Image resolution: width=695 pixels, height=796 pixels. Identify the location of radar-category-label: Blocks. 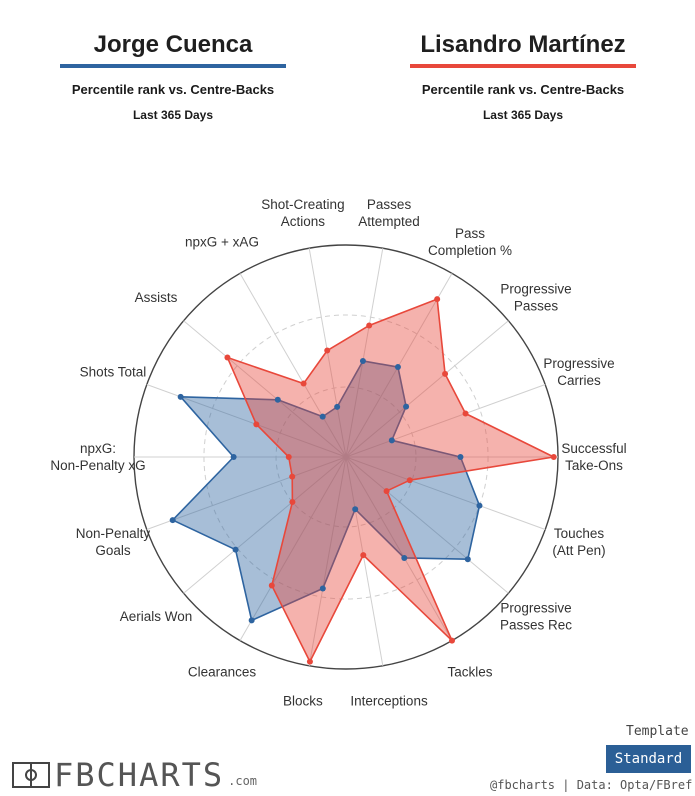
(303, 701).